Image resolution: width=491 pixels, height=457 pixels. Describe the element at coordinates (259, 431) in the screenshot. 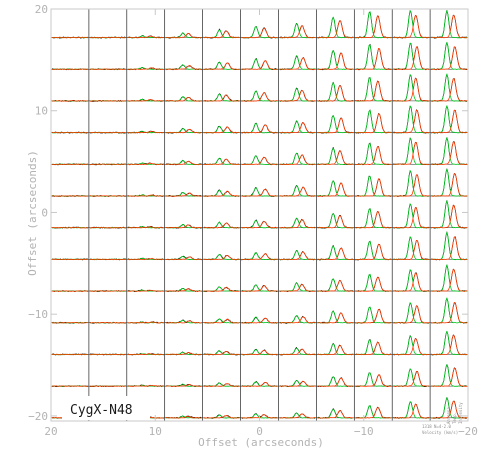

I see `x-tick-label: 0` at that location.